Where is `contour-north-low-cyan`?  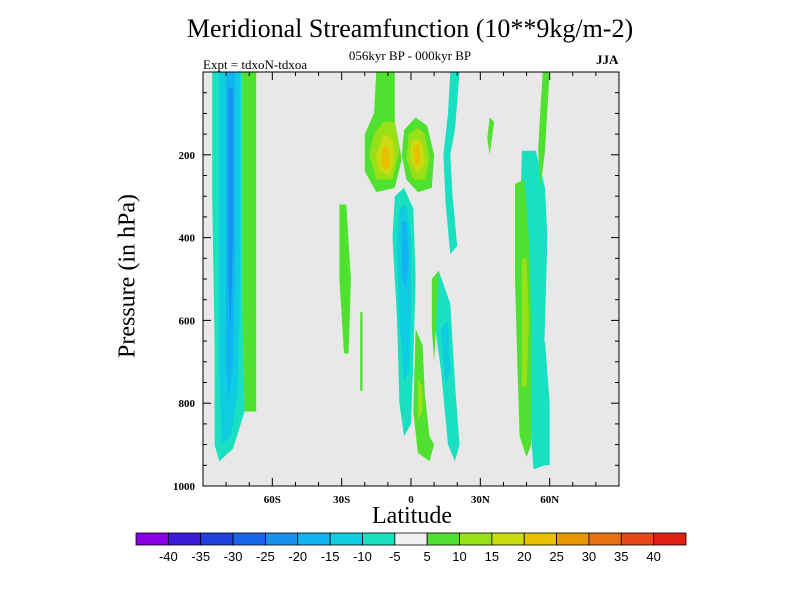
contour-north-low-cyan is located at coordinates (544, 403).